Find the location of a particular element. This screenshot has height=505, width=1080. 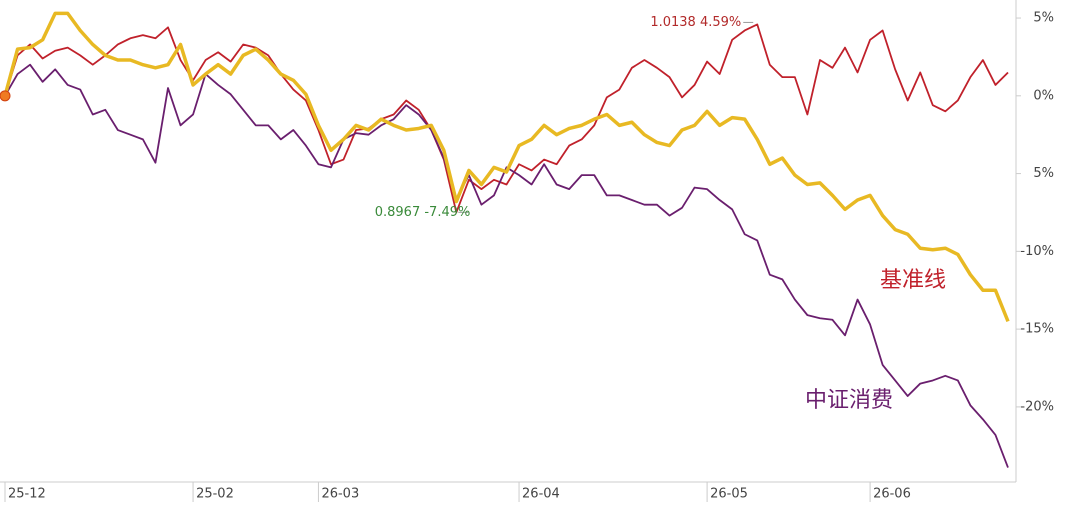

y-tick-label: -10% is located at coordinates (1037, 251).